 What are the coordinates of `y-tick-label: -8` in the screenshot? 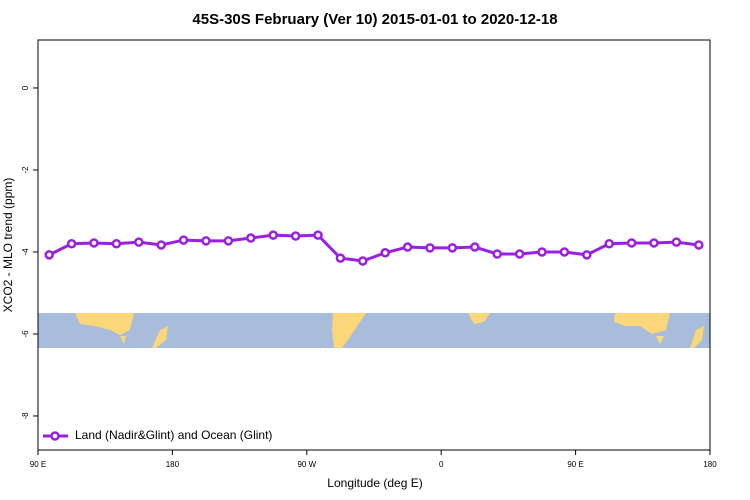 It's located at (25, 416).